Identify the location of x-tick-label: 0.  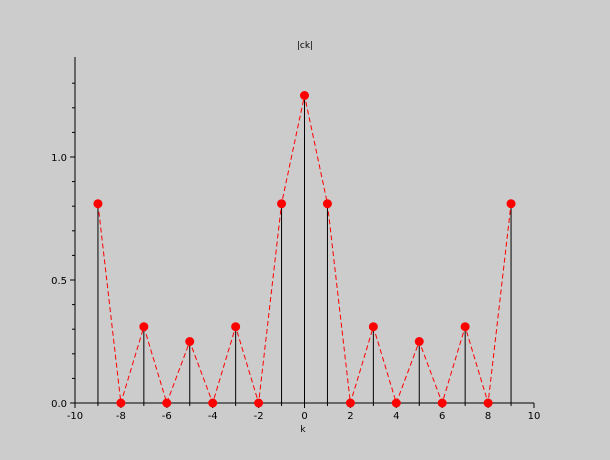
(304, 416).